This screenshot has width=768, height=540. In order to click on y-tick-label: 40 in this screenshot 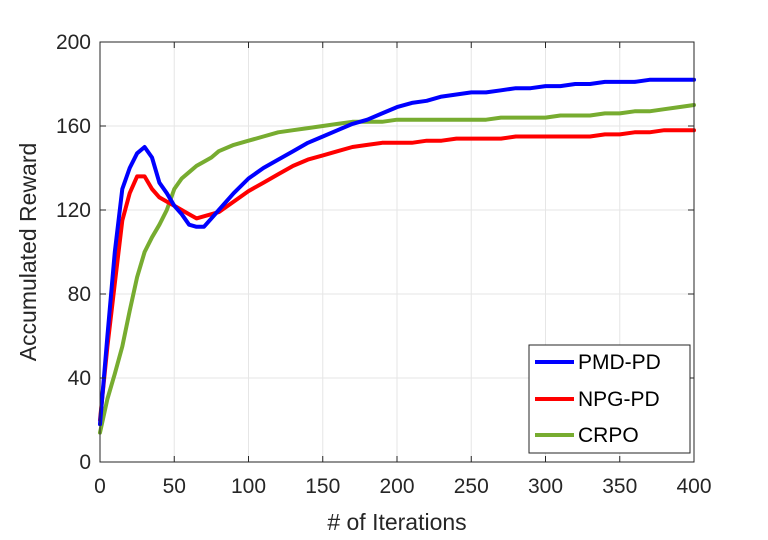, I will do `click(79, 378)`.